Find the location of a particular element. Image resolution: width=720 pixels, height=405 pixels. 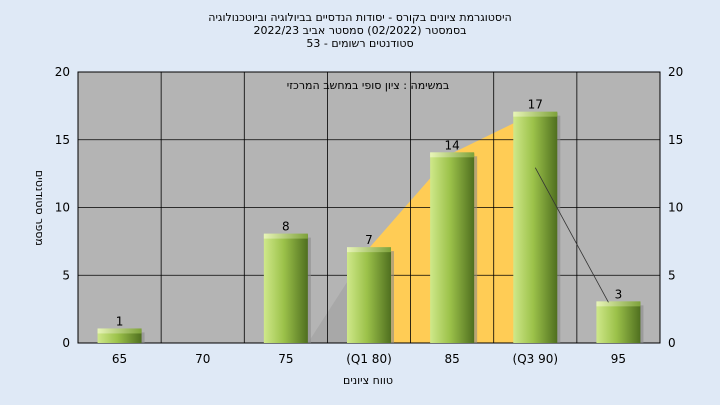

trend-line is located at coordinates (571, 235).